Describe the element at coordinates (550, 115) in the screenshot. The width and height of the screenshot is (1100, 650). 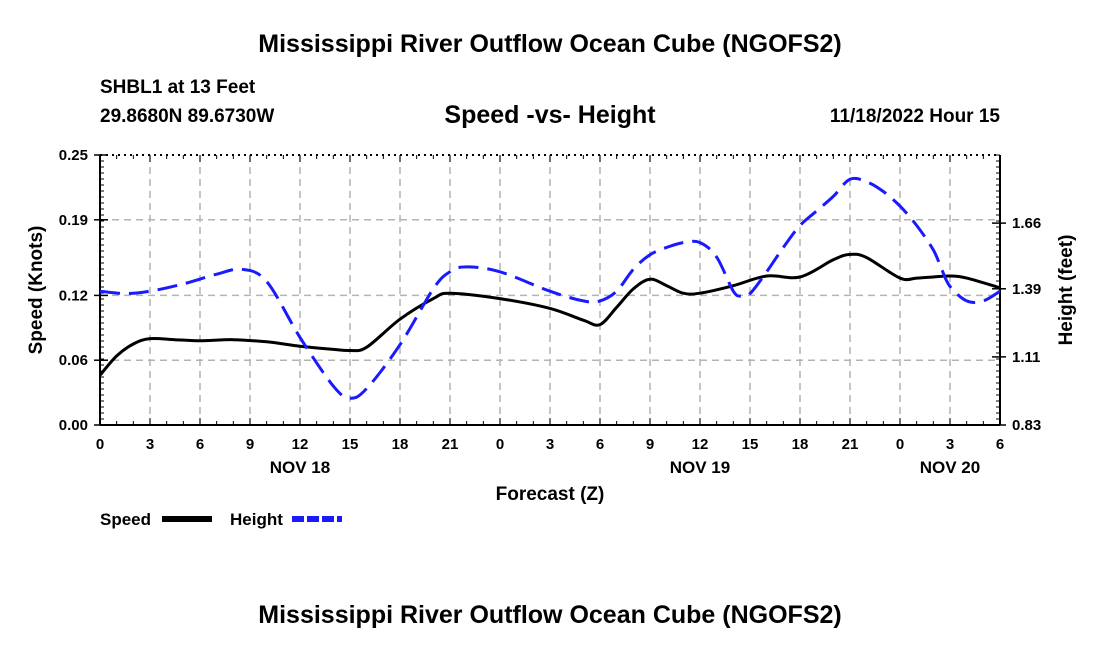
I see `chart-subtitle: Speed -vs- Height` at that location.